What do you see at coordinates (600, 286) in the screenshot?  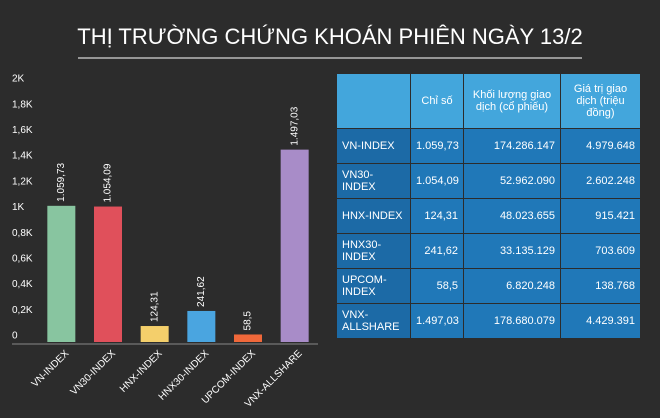 I see `table-cell: 138.768` at bounding box center [600, 286].